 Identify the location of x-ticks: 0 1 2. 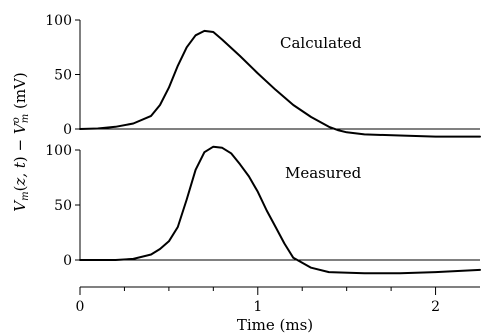
(258, 301).